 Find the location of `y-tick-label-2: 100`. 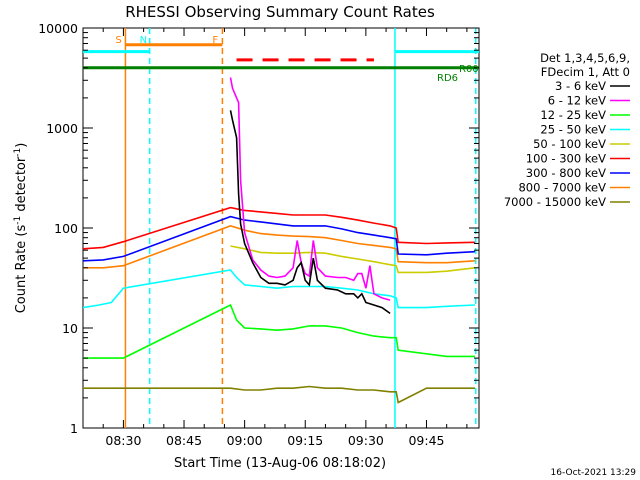

y-tick-label-2: 100 is located at coordinates (66, 228).